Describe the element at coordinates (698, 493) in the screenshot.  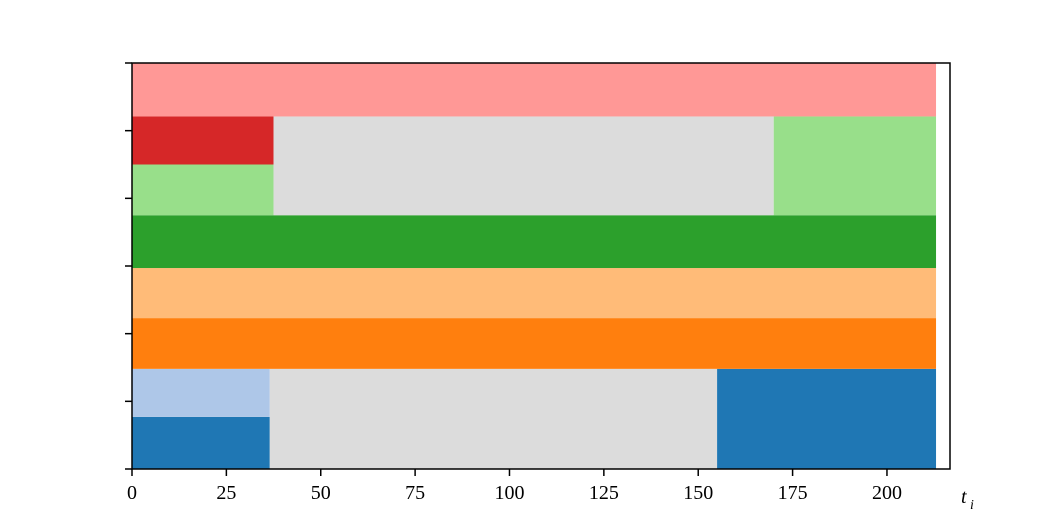
I see `x-tick-label: 150` at that location.